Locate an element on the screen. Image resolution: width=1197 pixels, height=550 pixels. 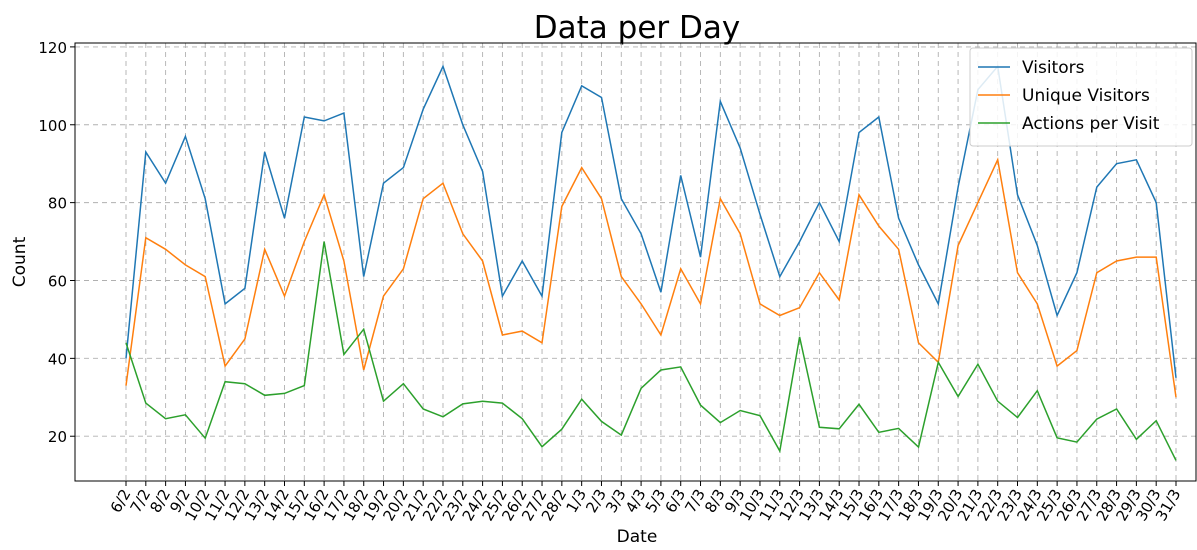
y-tick-label: 40 is located at coordinates (57, 359).